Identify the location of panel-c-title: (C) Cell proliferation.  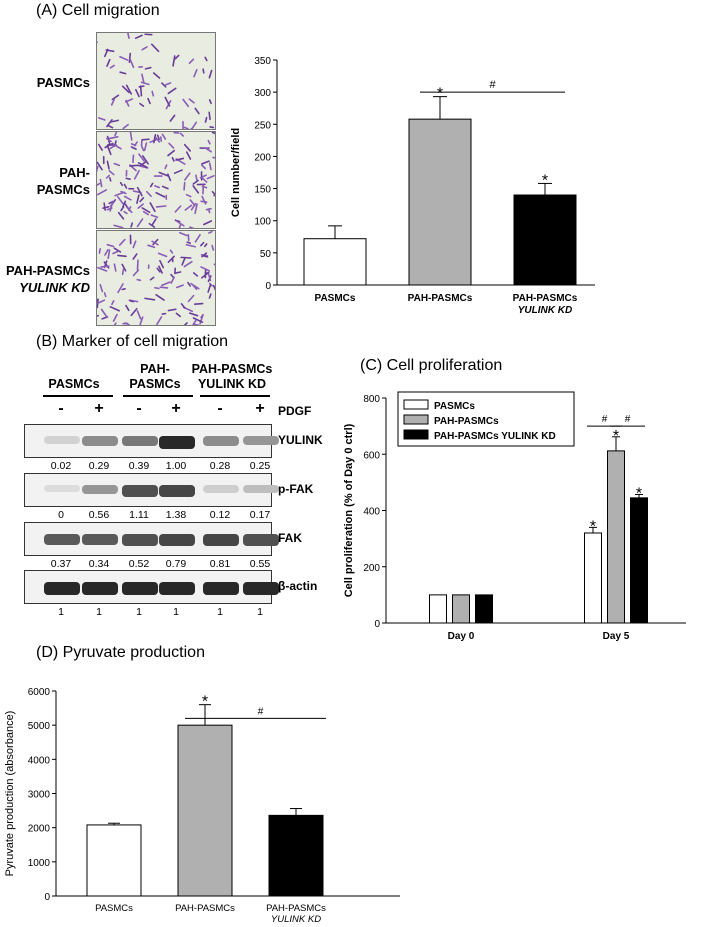
(431, 365).